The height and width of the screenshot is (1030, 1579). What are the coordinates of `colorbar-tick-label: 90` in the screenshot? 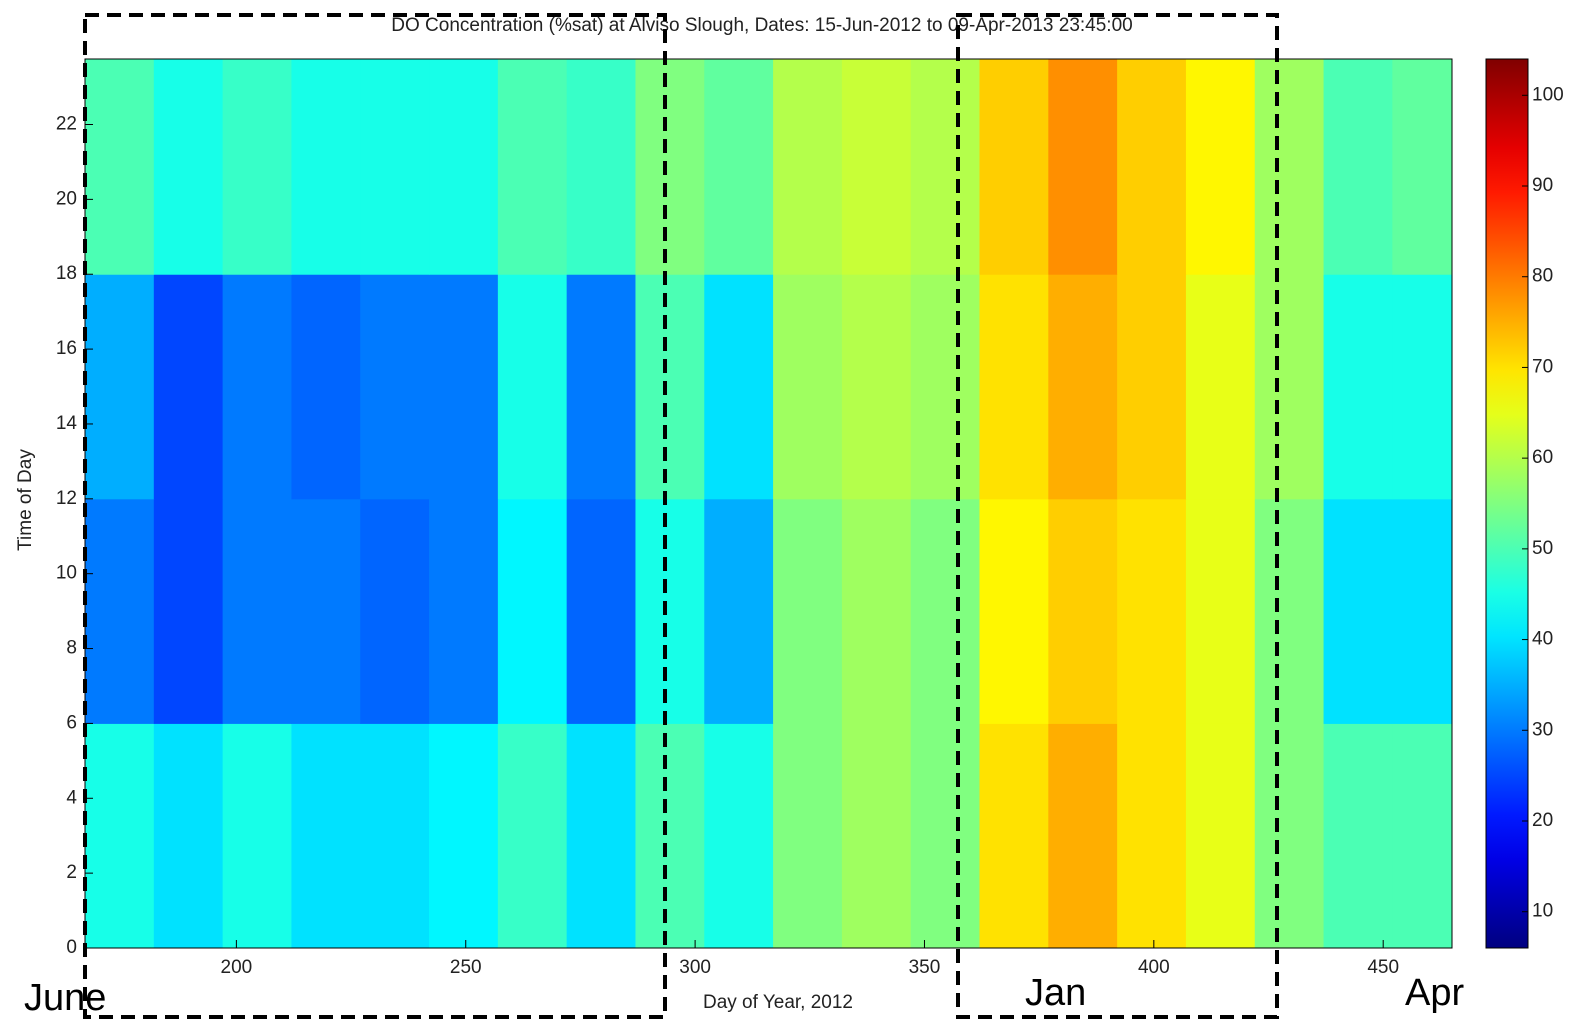 It's located at (1542, 185).